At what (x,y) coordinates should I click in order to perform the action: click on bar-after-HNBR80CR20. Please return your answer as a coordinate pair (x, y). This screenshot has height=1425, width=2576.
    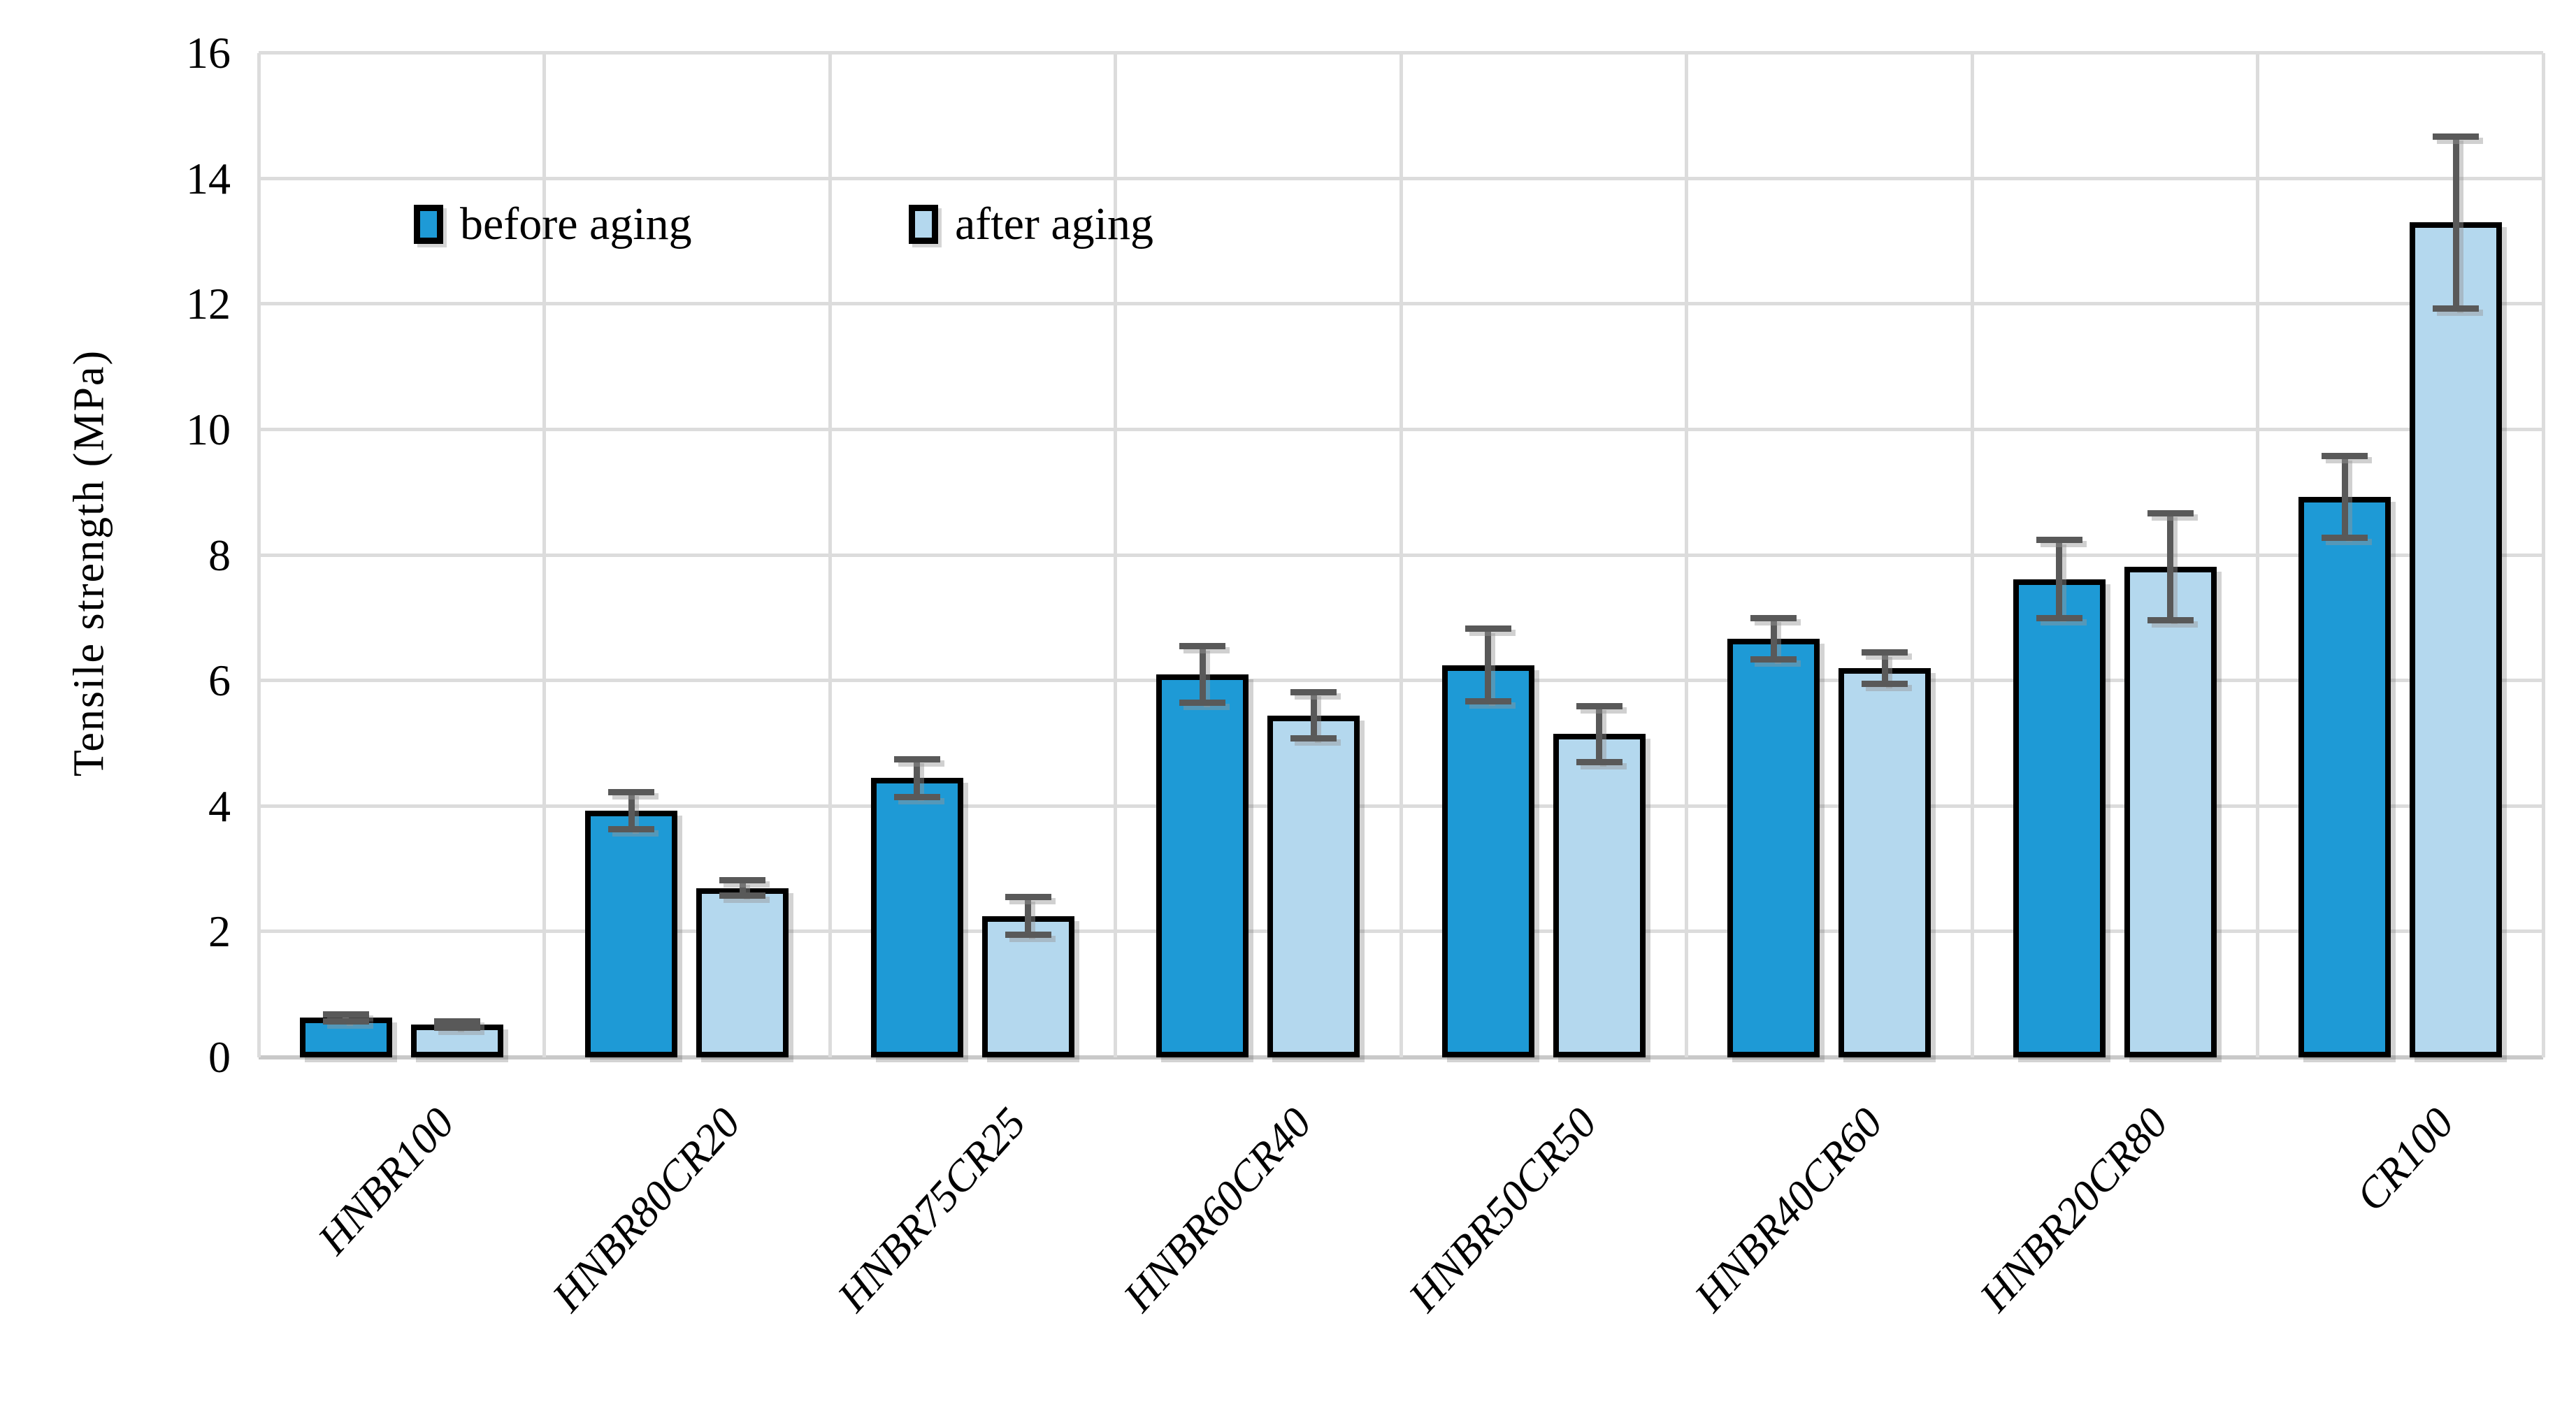
    Looking at the image, I should click on (742, 972).